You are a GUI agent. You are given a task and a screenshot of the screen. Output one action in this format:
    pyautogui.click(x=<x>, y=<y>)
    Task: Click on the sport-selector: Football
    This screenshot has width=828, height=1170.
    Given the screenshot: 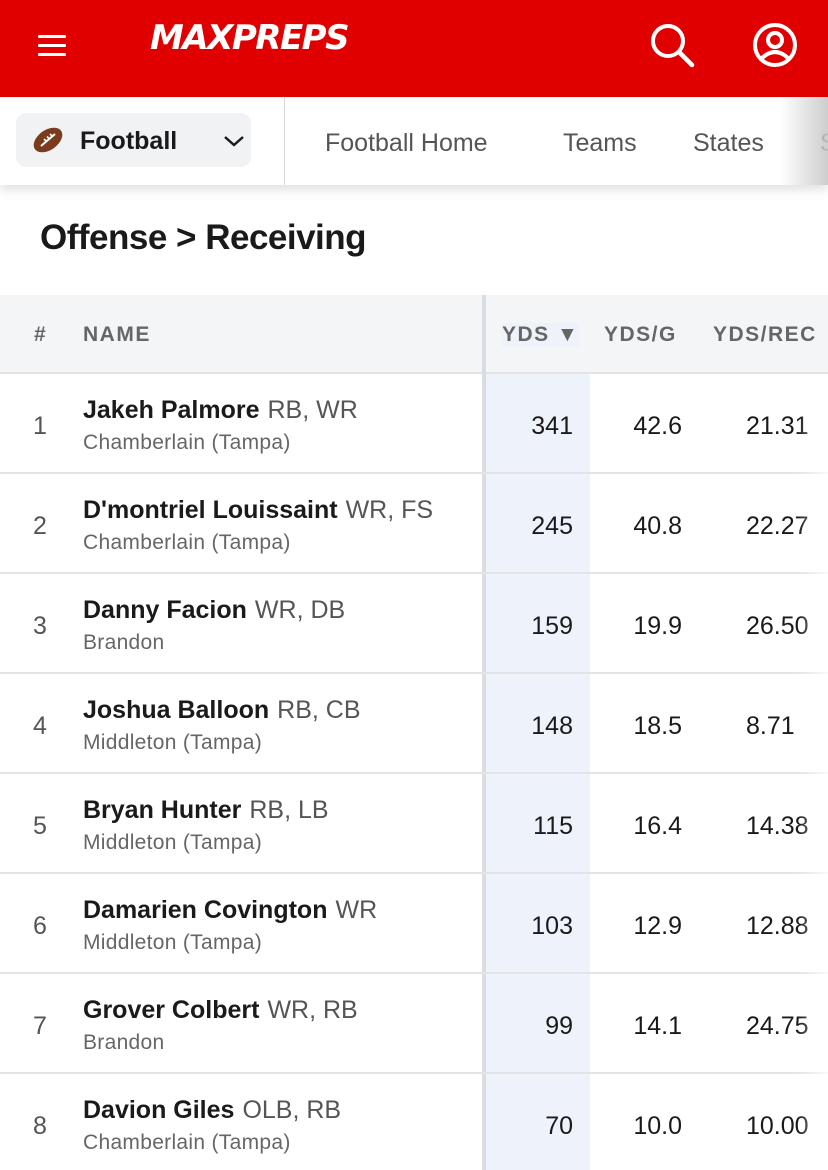 What is the action you would take?
    pyautogui.click(x=133, y=140)
    